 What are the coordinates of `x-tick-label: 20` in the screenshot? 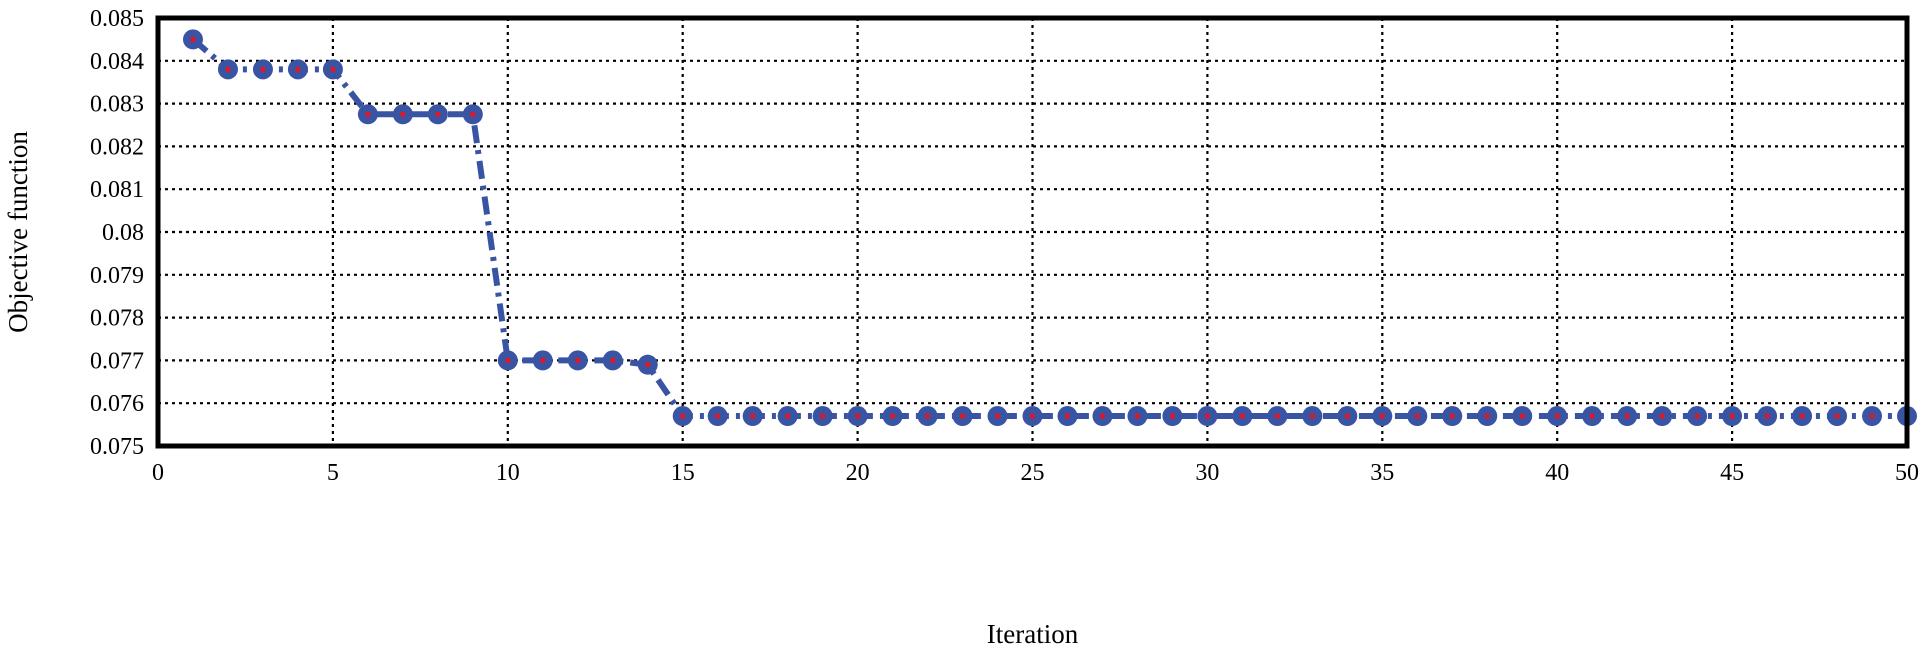 It's located at (858, 473).